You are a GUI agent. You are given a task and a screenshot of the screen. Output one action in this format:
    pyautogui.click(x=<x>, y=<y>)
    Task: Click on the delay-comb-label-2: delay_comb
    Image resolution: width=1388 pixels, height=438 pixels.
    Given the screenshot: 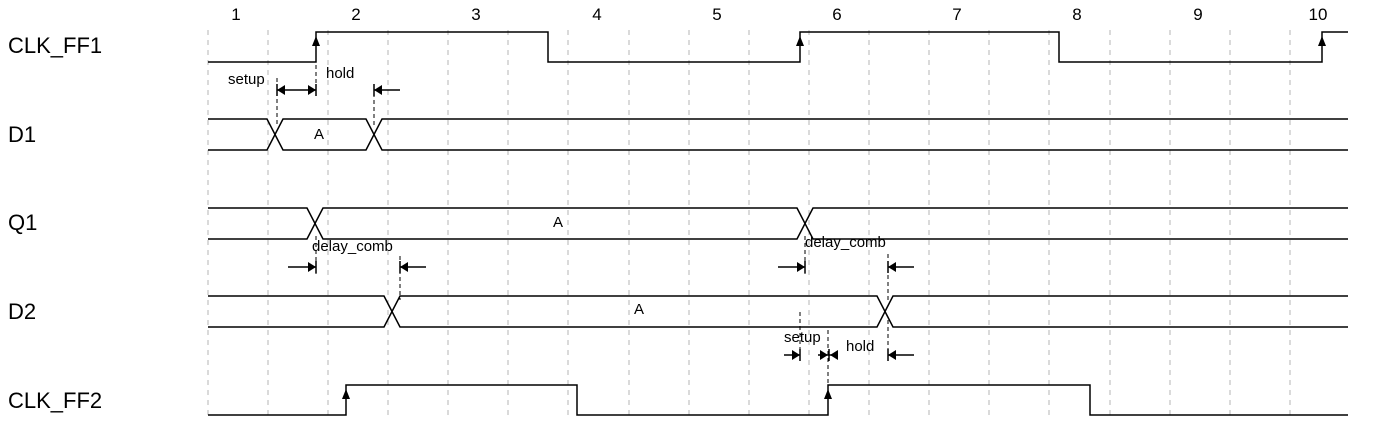 What is the action you would take?
    pyautogui.click(x=845, y=242)
    